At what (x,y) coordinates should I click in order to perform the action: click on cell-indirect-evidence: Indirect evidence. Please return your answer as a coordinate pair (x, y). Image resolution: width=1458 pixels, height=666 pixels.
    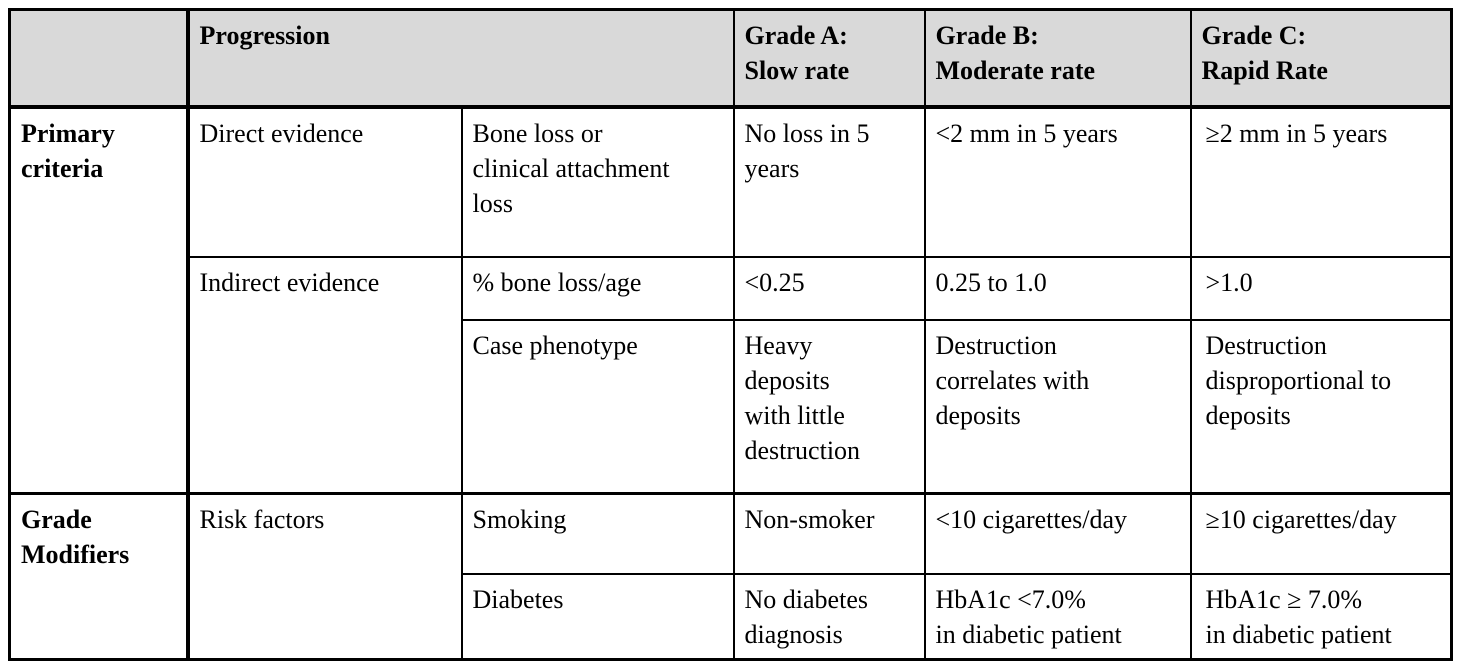
    Looking at the image, I should click on (324, 375).